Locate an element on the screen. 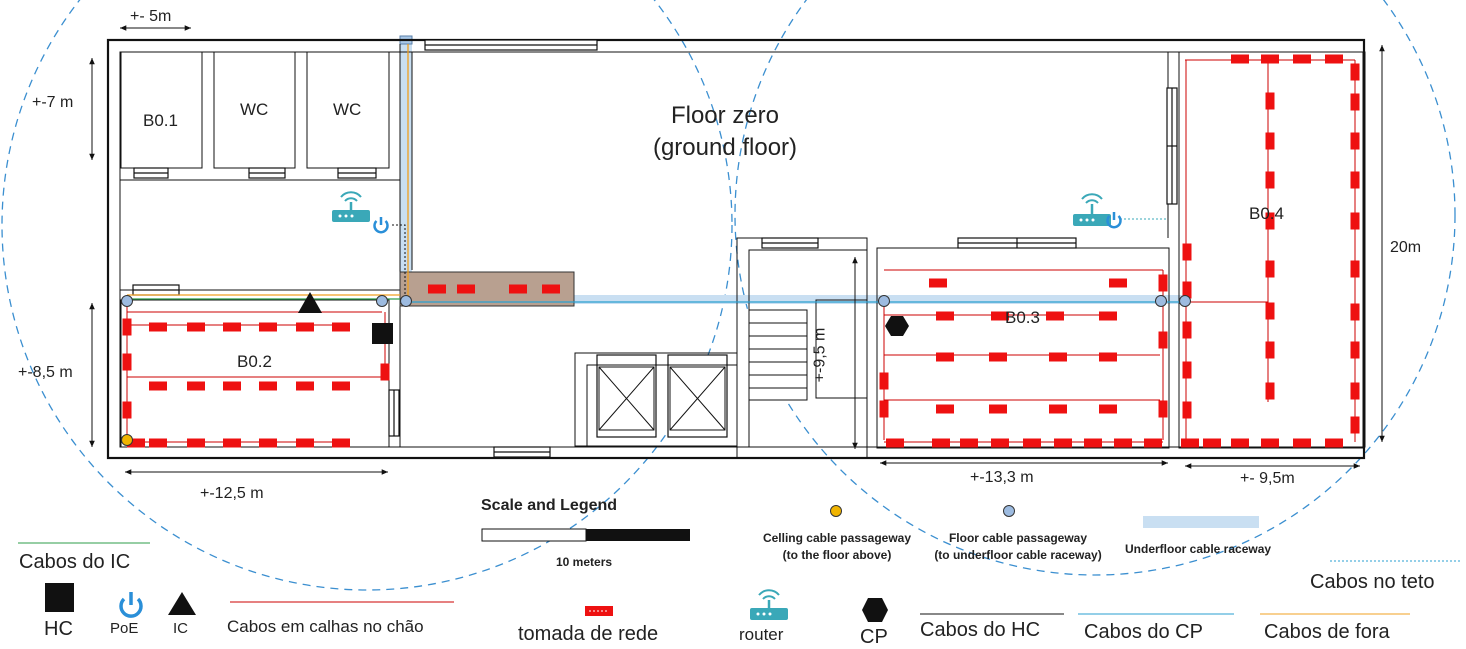  legend-cp-symbol is located at coordinates (875, 610).